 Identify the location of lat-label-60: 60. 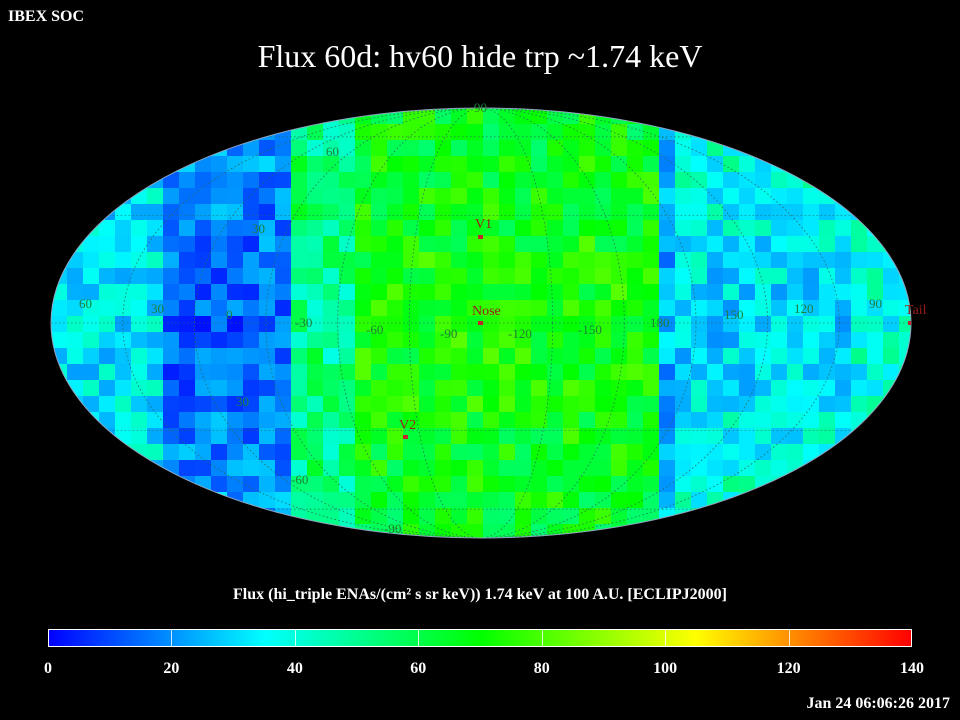
(332, 151).